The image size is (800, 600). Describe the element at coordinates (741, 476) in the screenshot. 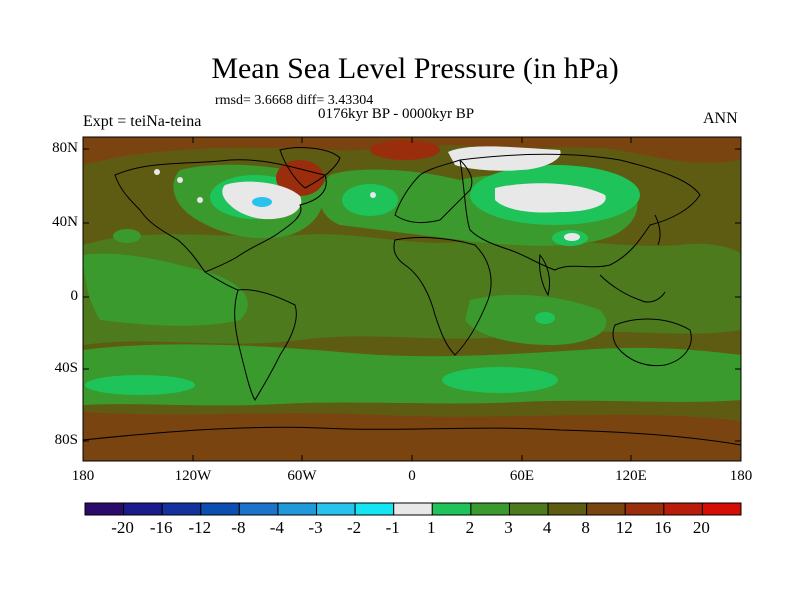

I see `lon-label-180e: 180` at that location.